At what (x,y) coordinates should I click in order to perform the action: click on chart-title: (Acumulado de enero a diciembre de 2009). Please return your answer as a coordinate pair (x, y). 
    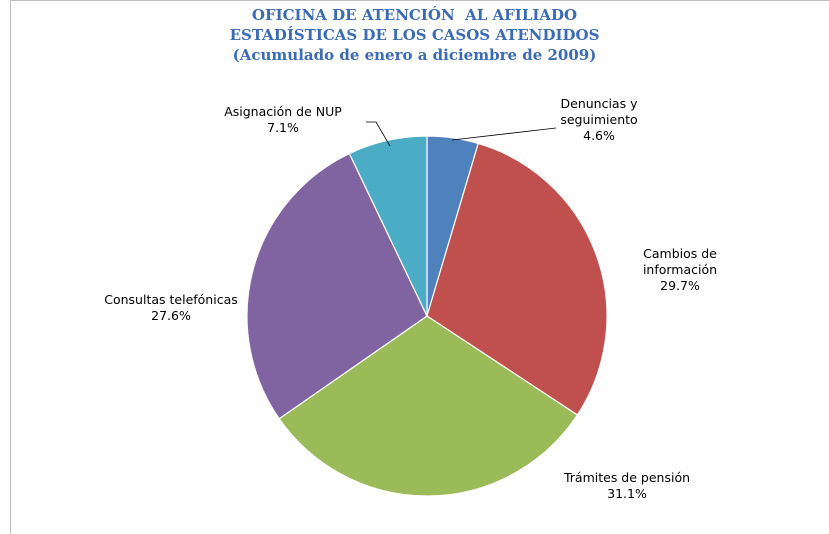
    Looking at the image, I should click on (414, 55).